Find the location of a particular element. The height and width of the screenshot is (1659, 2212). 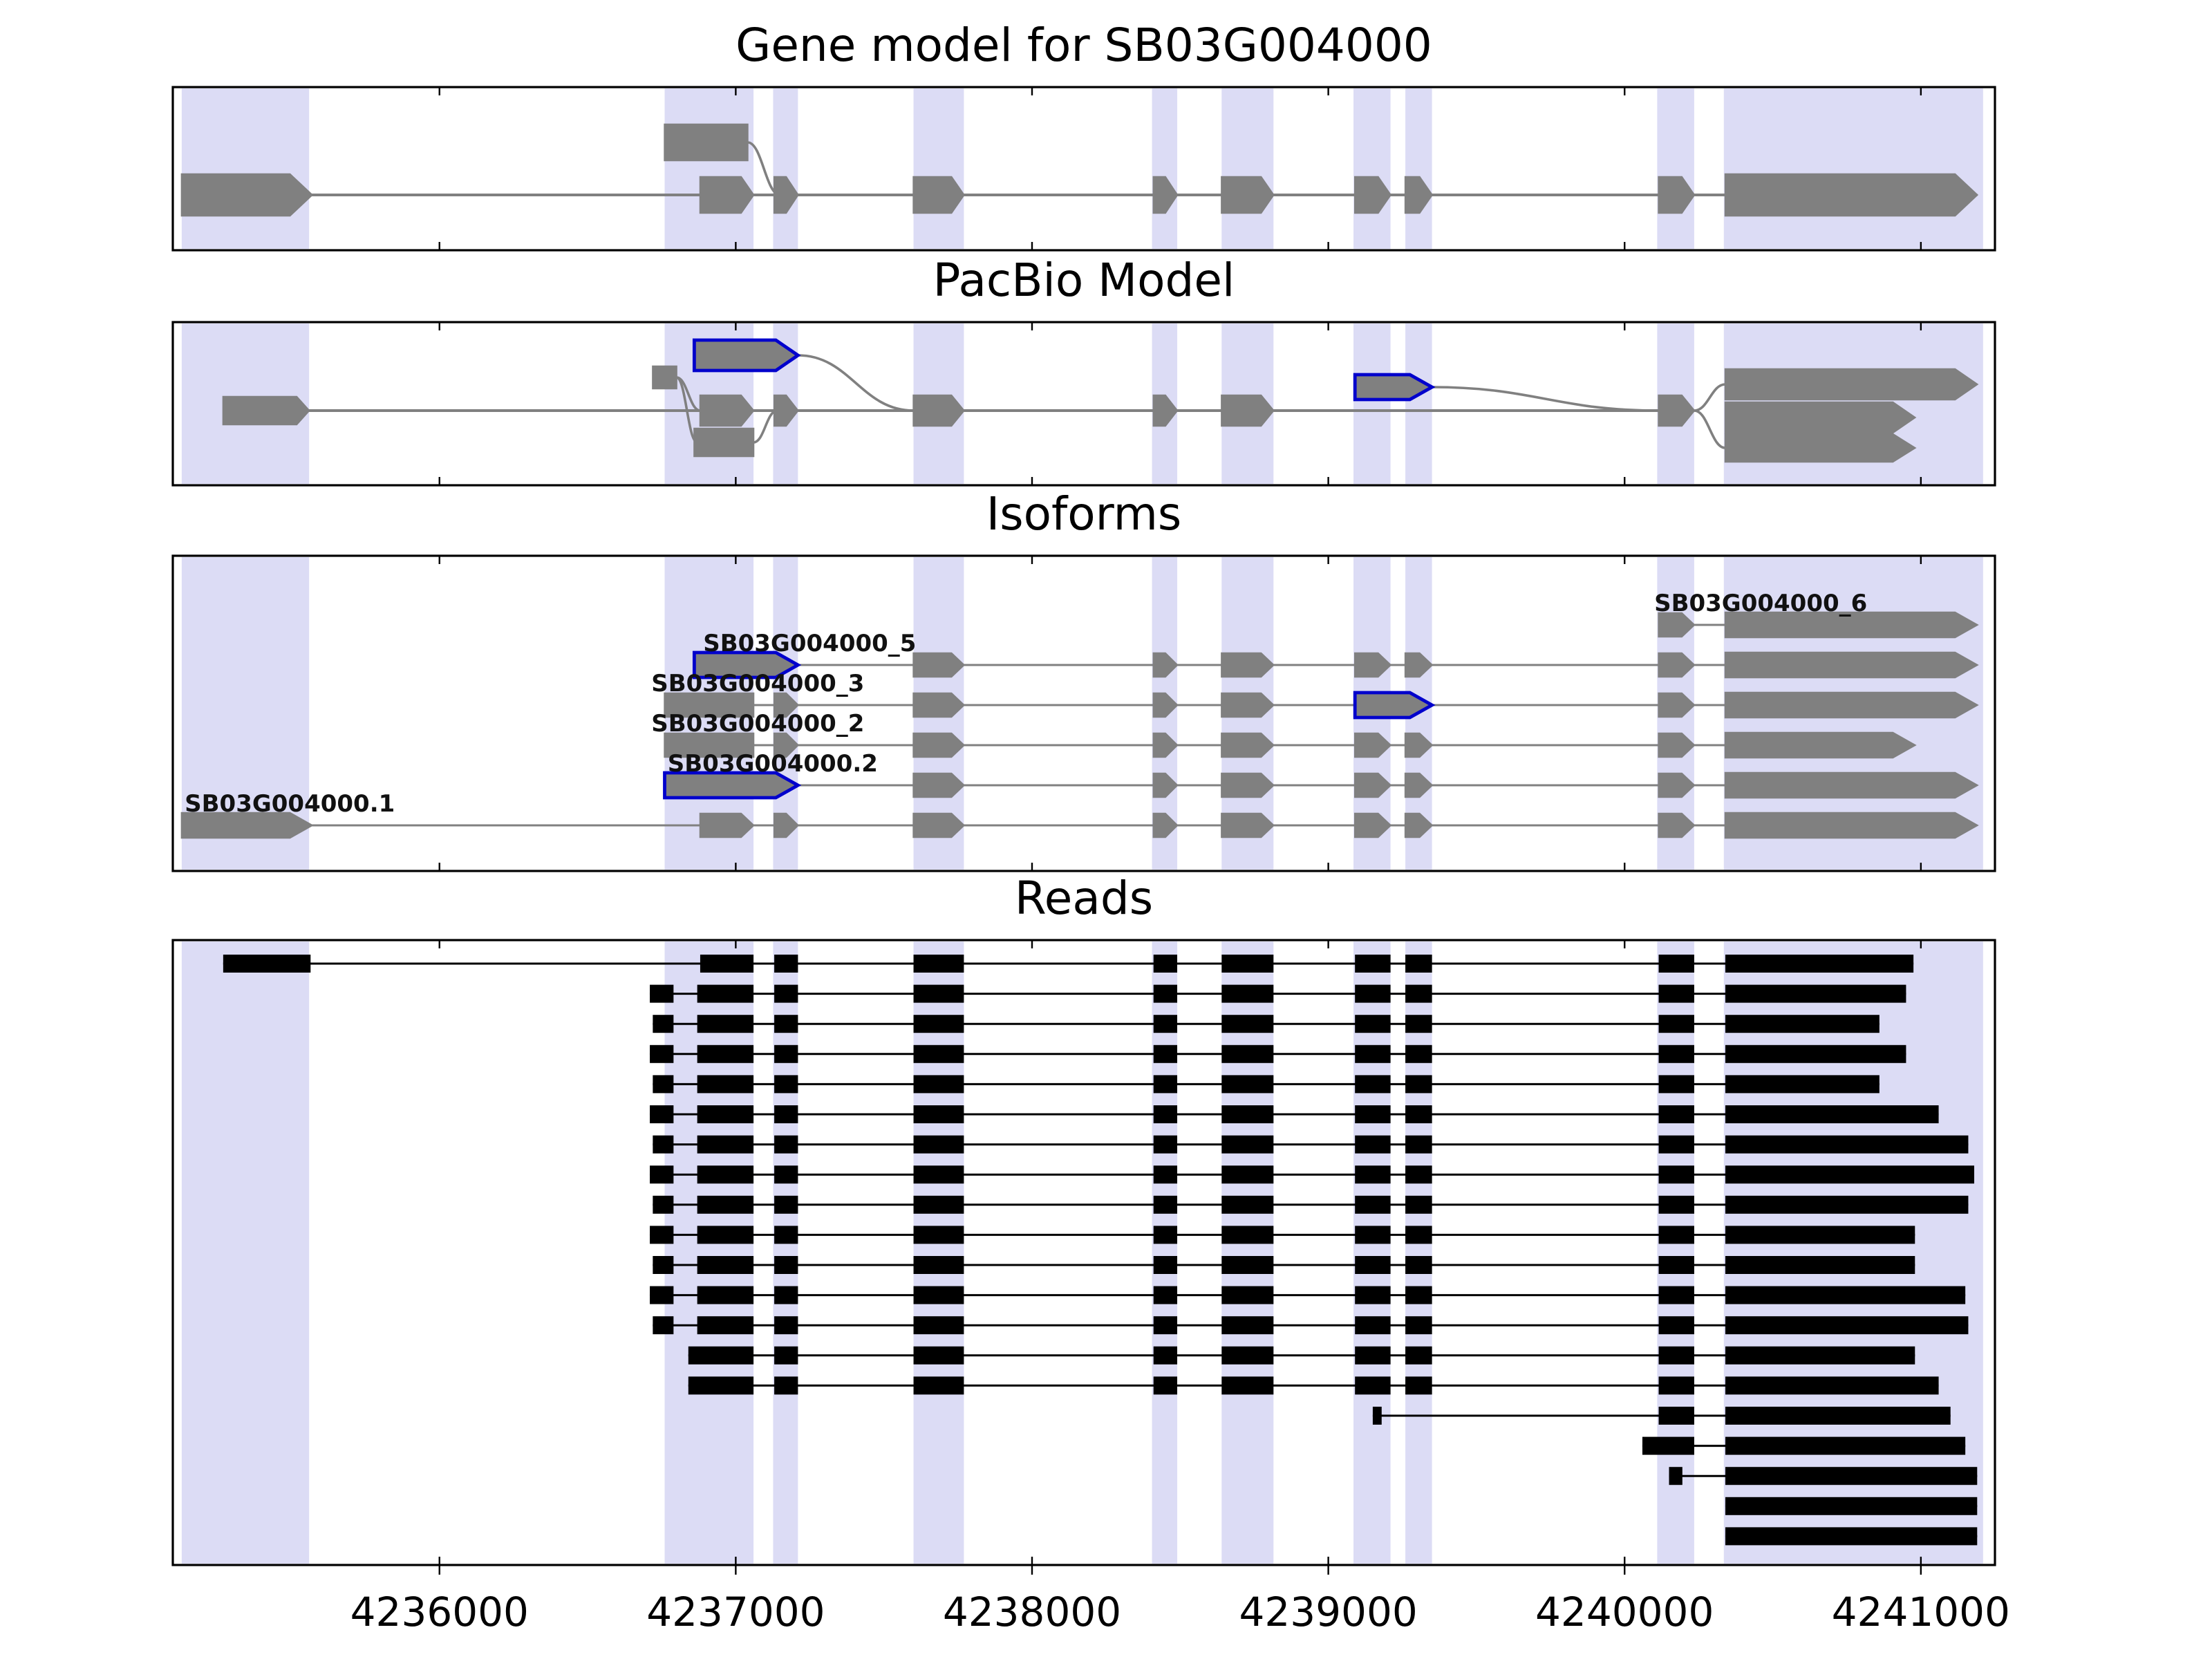

isoform-label: SB03G004000_6 is located at coordinates (1760, 603).